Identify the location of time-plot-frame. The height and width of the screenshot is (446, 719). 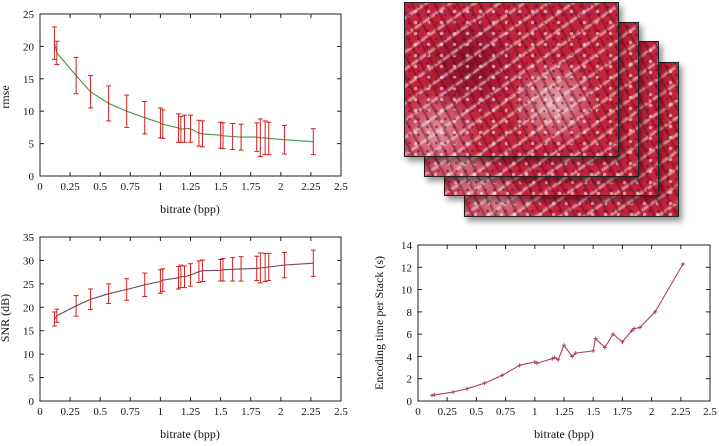
(564, 323).